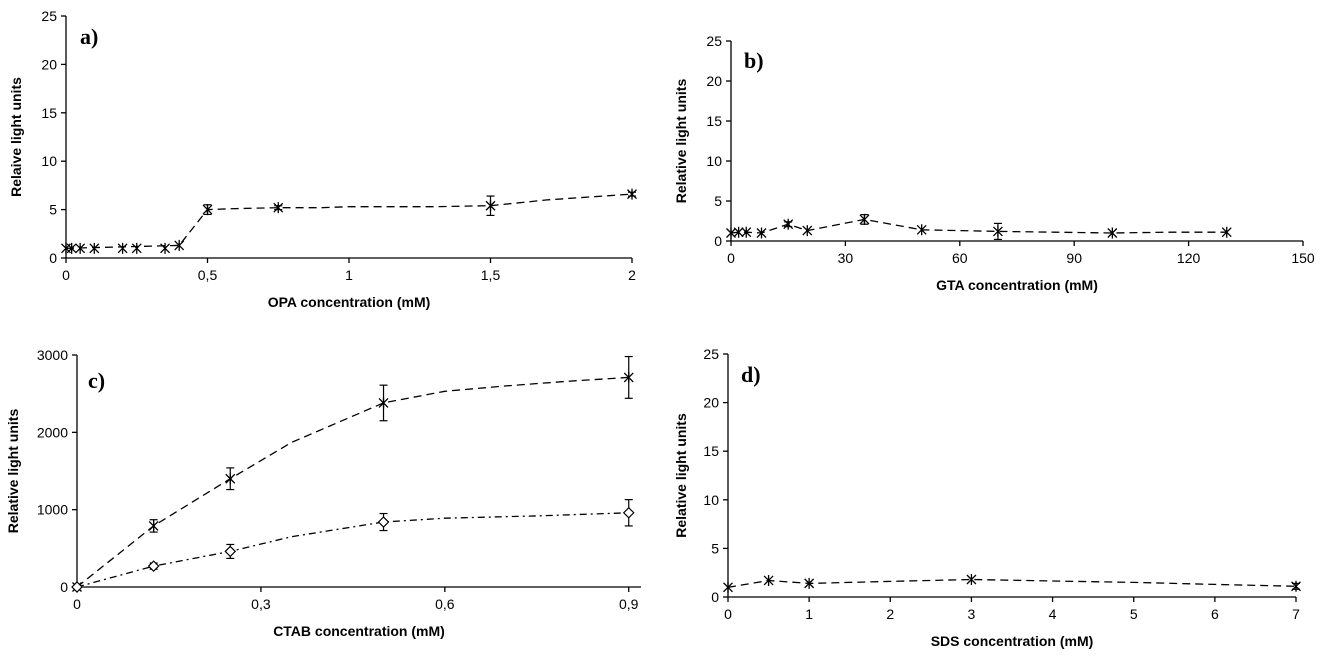  Describe the element at coordinates (1012, 641) in the screenshot. I see `x-axis-label: SDS concentration (mM)` at that location.